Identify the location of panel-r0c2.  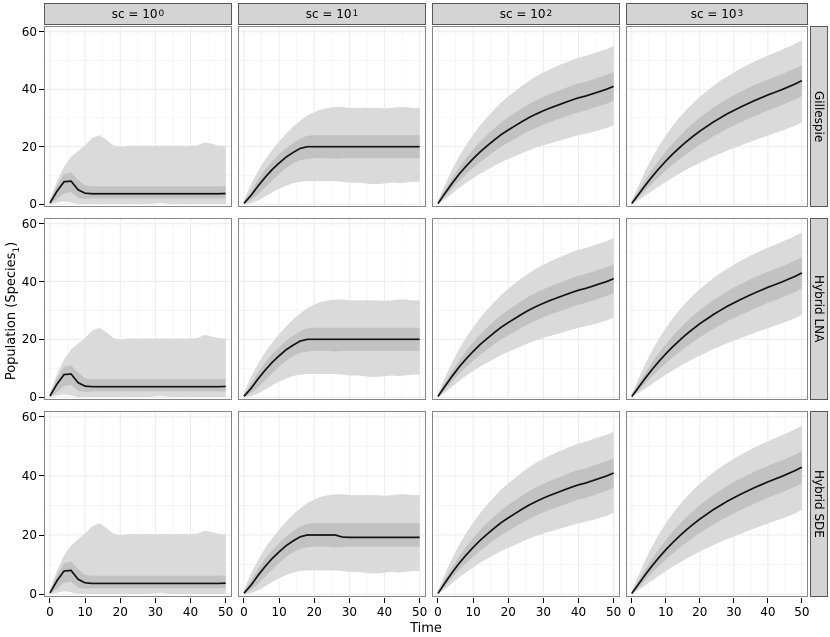
(526, 116).